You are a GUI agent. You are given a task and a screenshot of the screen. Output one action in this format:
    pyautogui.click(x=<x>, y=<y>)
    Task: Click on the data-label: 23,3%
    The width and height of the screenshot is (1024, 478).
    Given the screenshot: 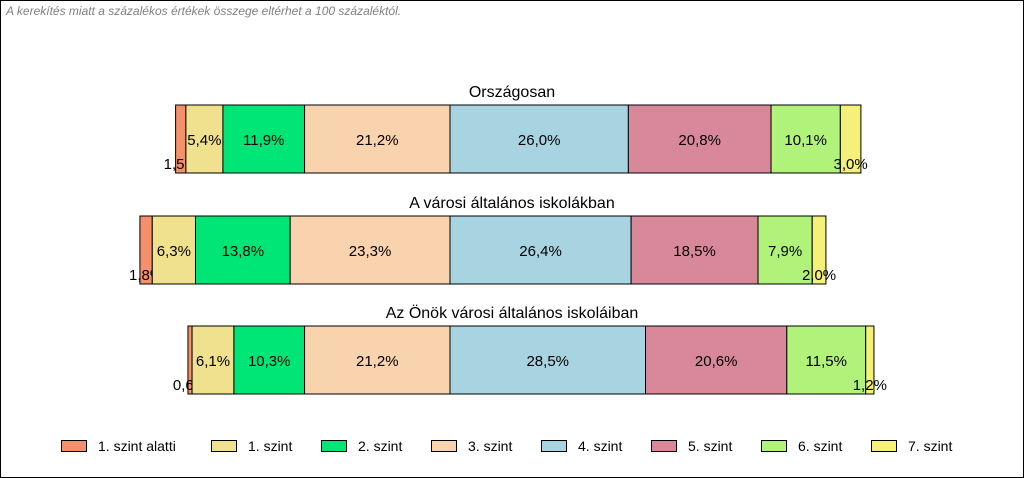 What is the action you would take?
    pyautogui.click(x=370, y=251)
    